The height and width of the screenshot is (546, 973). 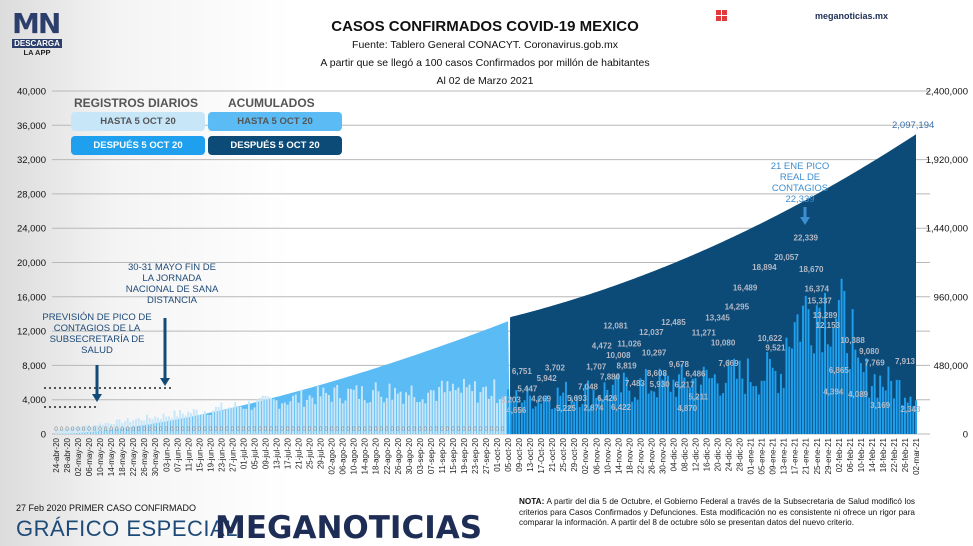 I want to click on grid-menu-icon, so click(x=721, y=15).